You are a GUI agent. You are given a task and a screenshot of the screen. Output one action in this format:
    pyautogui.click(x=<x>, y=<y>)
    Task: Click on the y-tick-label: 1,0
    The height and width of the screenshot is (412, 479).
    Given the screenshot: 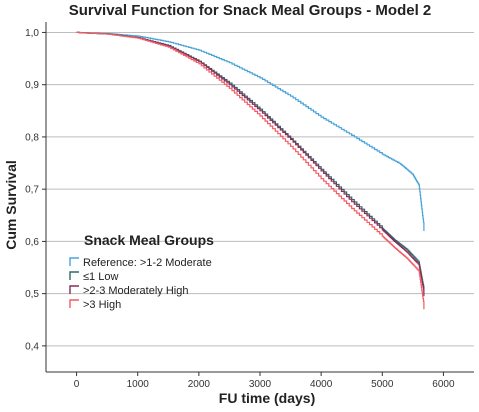 What is the action you would take?
    pyautogui.click(x=32, y=33)
    